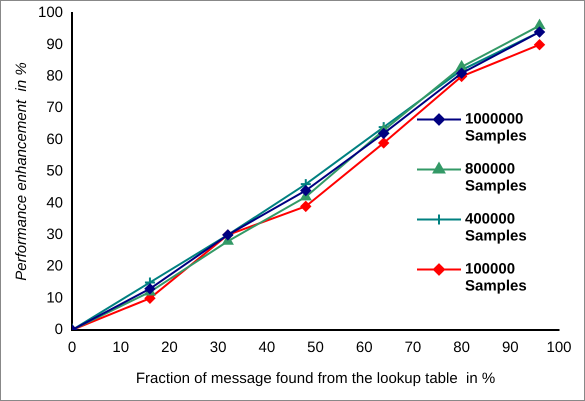  Describe the element at coordinates (55, 266) in the screenshot. I see `y-tick-label: 20` at that location.